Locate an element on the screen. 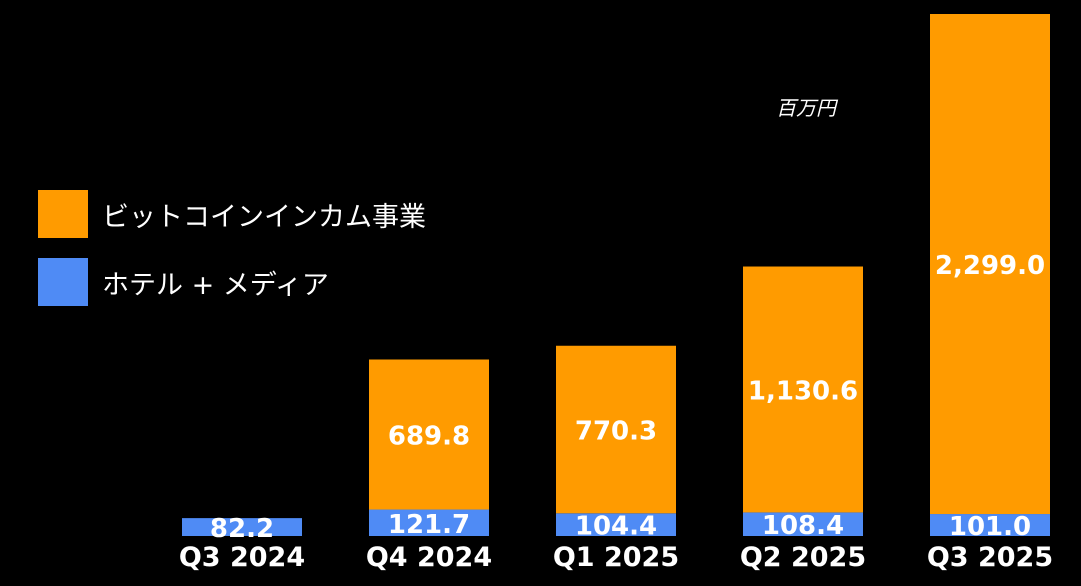  data-label-bitcoin-2: 770.3 is located at coordinates (616, 432).